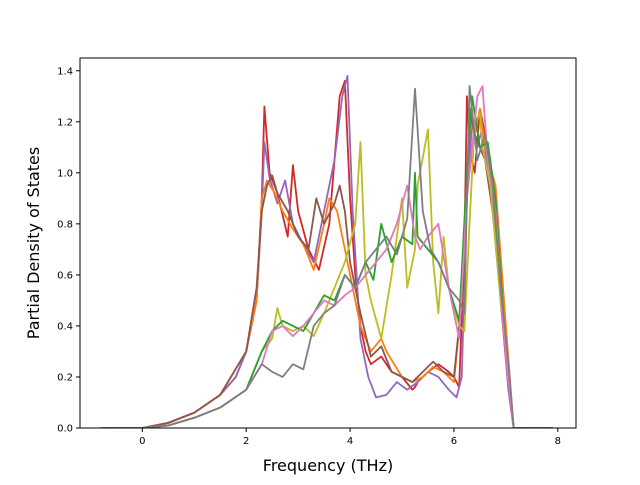 The image size is (640, 485). I want to click on x-axis-label: Frequency (THz), so click(328, 465).